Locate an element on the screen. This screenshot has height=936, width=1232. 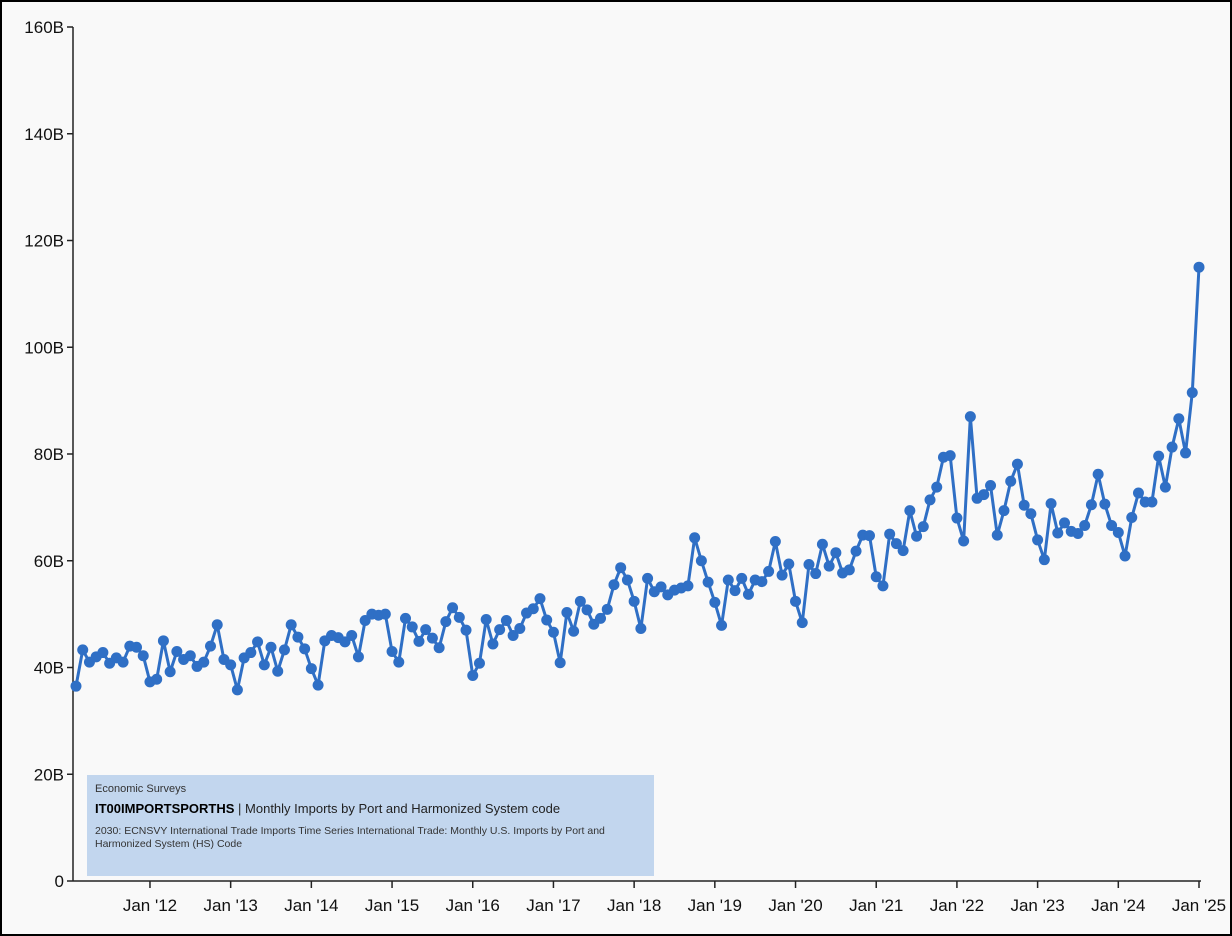
y-tick-label: 20B is located at coordinates (49, 774).